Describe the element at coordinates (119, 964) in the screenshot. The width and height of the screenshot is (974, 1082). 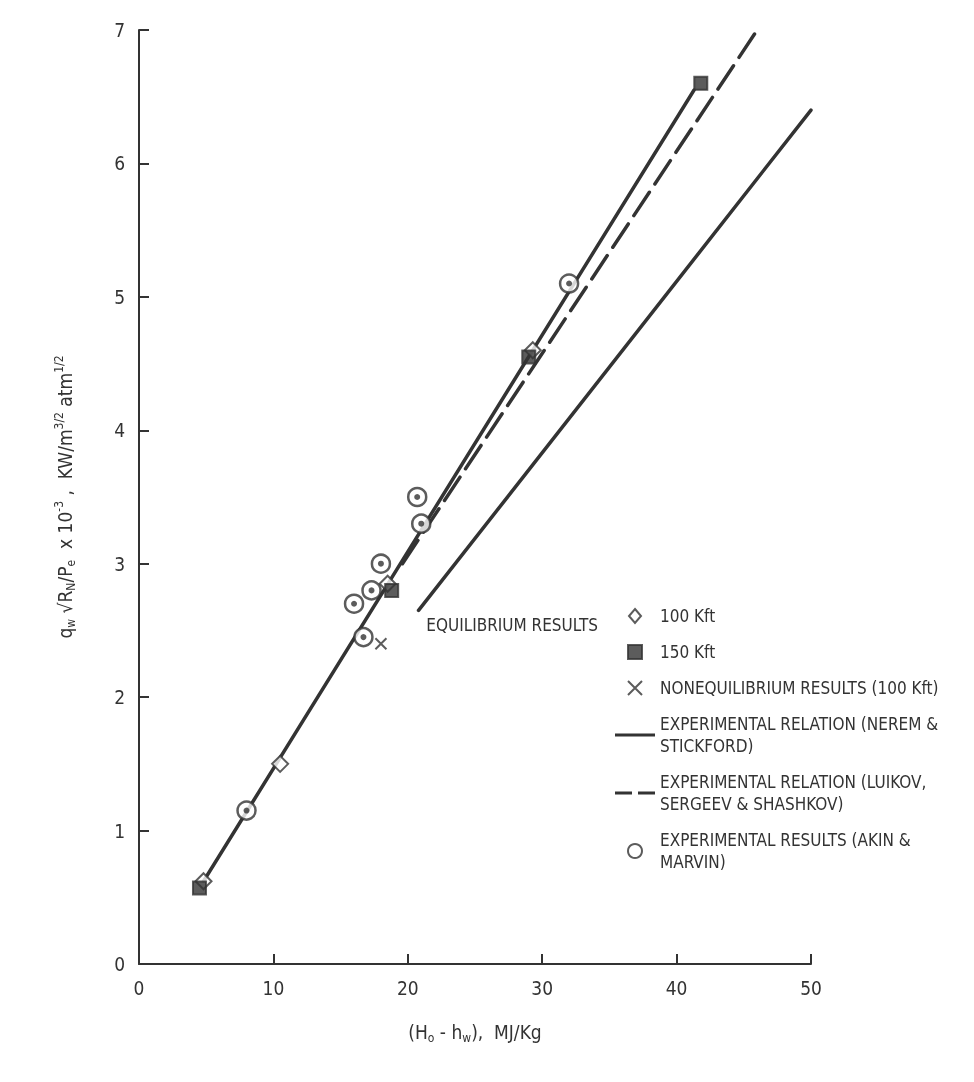
I see `y-tick-label: 0` at that location.